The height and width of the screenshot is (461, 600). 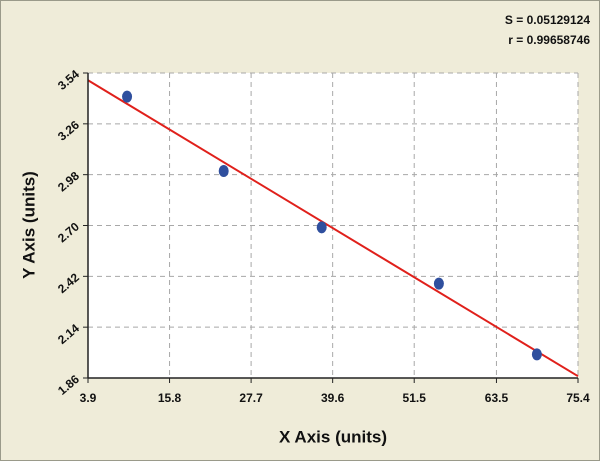 I want to click on annotation: r = 0.99658746, so click(x=549, y=40).